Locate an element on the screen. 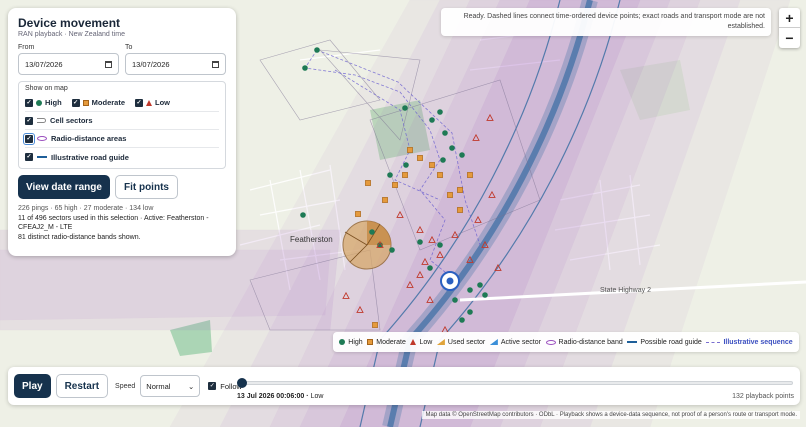  radio-distance-row: ✓ Radio-distance areas is located at coordinates (121, 139).